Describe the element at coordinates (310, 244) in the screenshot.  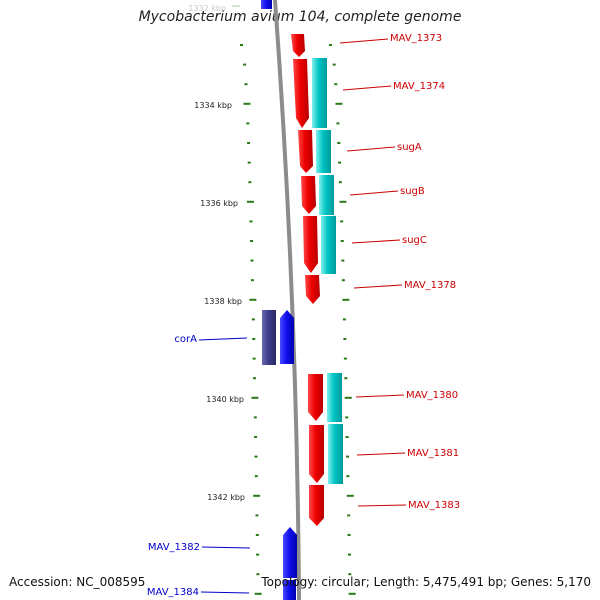
I see `gene-arrow-sugc` at that location.